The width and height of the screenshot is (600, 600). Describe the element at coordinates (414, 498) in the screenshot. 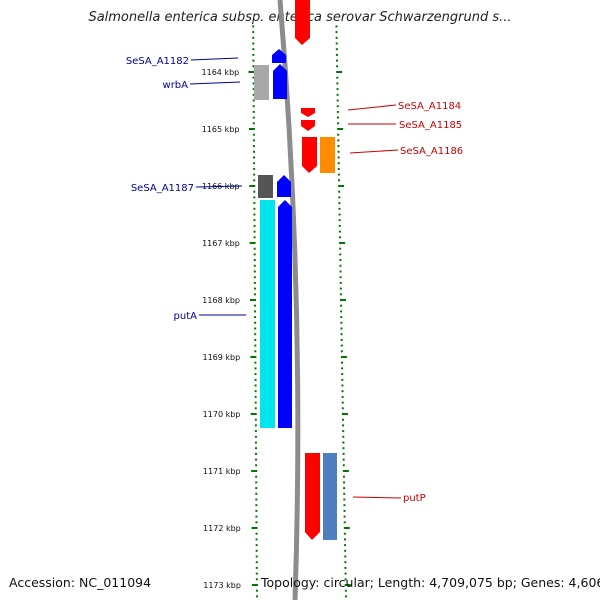

I see `label-putp: putP` at that location.